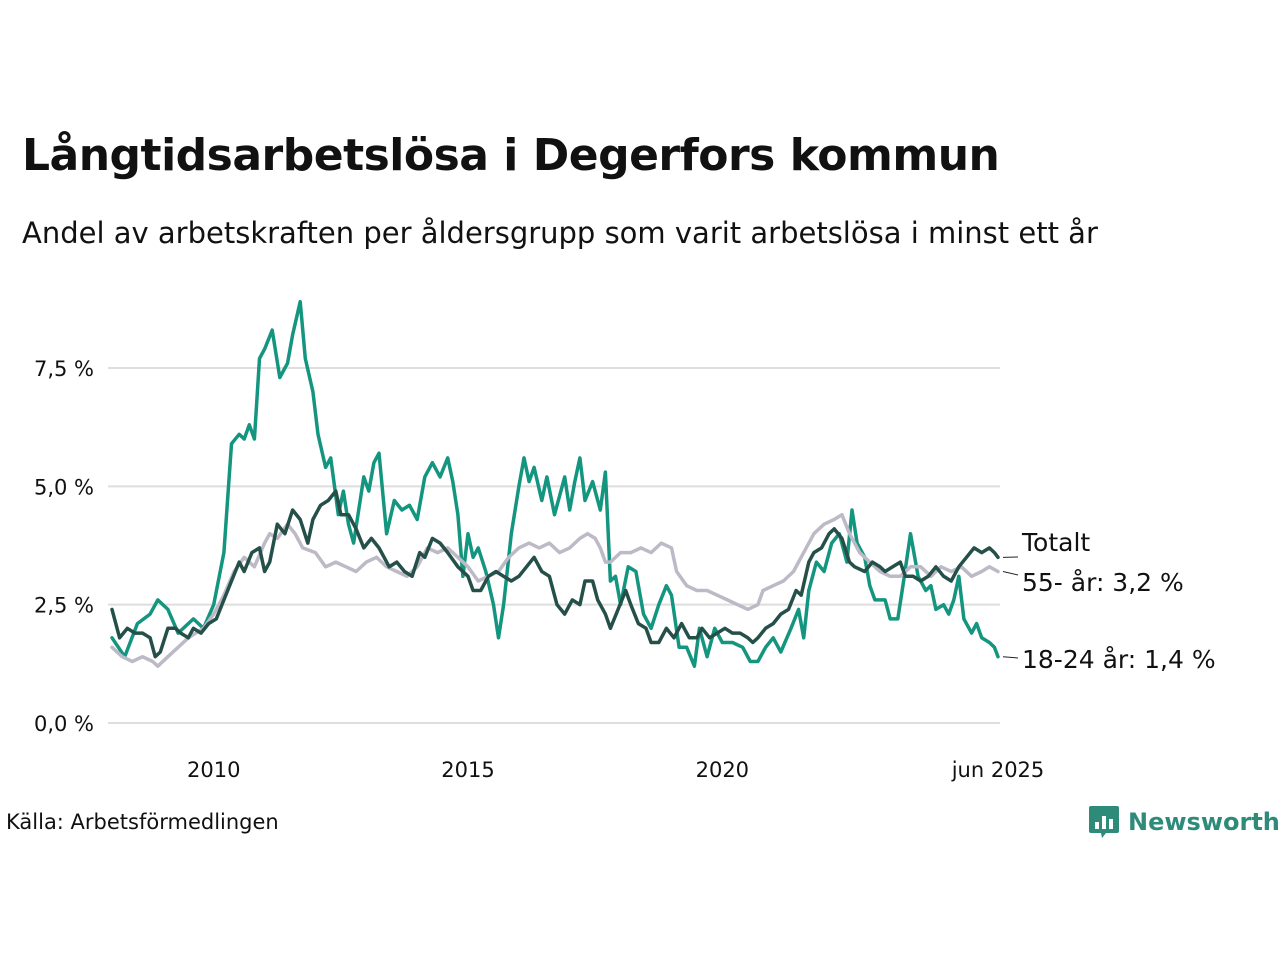 The image size is (1280, 960). Describe the element at coordinates (998, 770) in the screenshot. I see `x-tick-label: jun 2025` at that location.